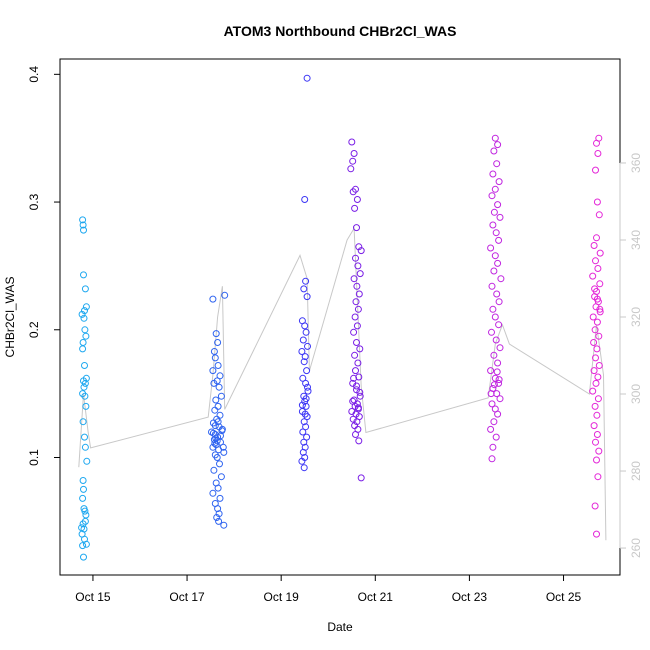  I want to click on y-tick-label: 0.2, so click(34, 329).